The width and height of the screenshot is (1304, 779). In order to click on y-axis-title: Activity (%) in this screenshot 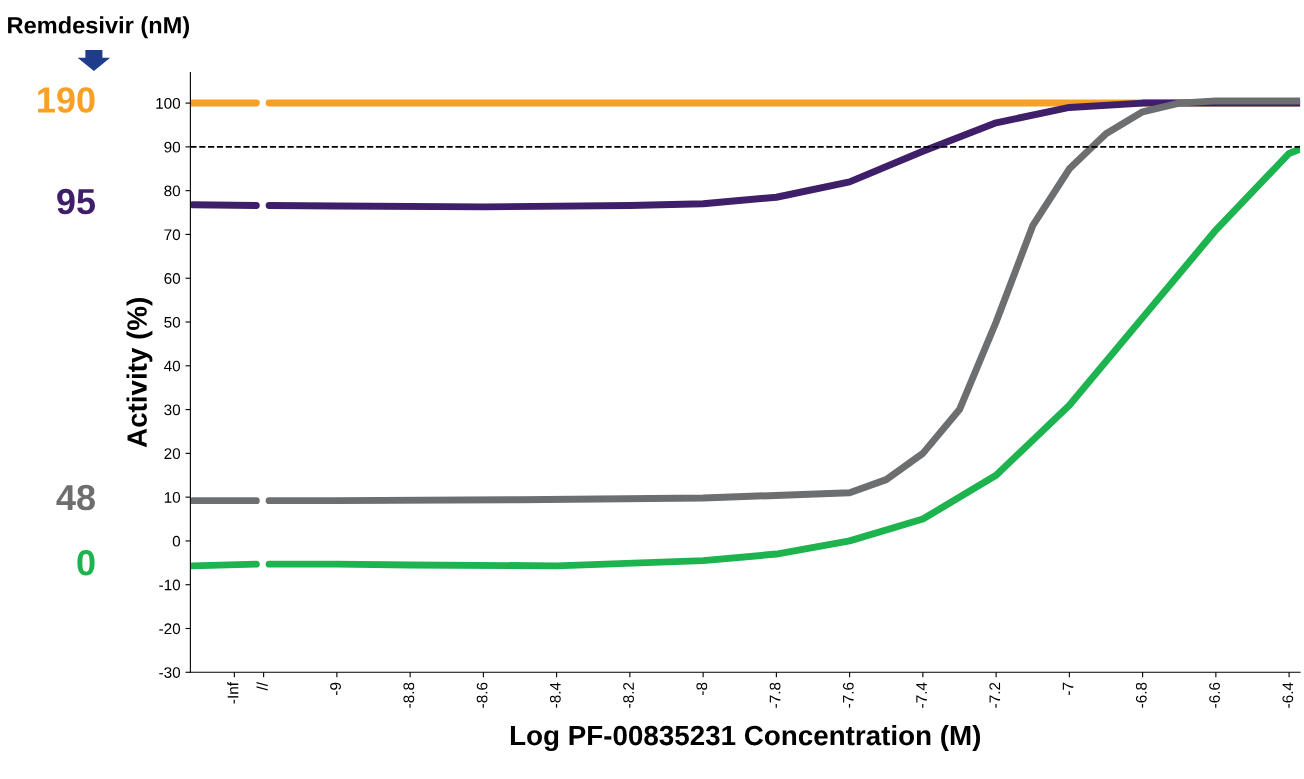, I will do `click(139, 373)`.